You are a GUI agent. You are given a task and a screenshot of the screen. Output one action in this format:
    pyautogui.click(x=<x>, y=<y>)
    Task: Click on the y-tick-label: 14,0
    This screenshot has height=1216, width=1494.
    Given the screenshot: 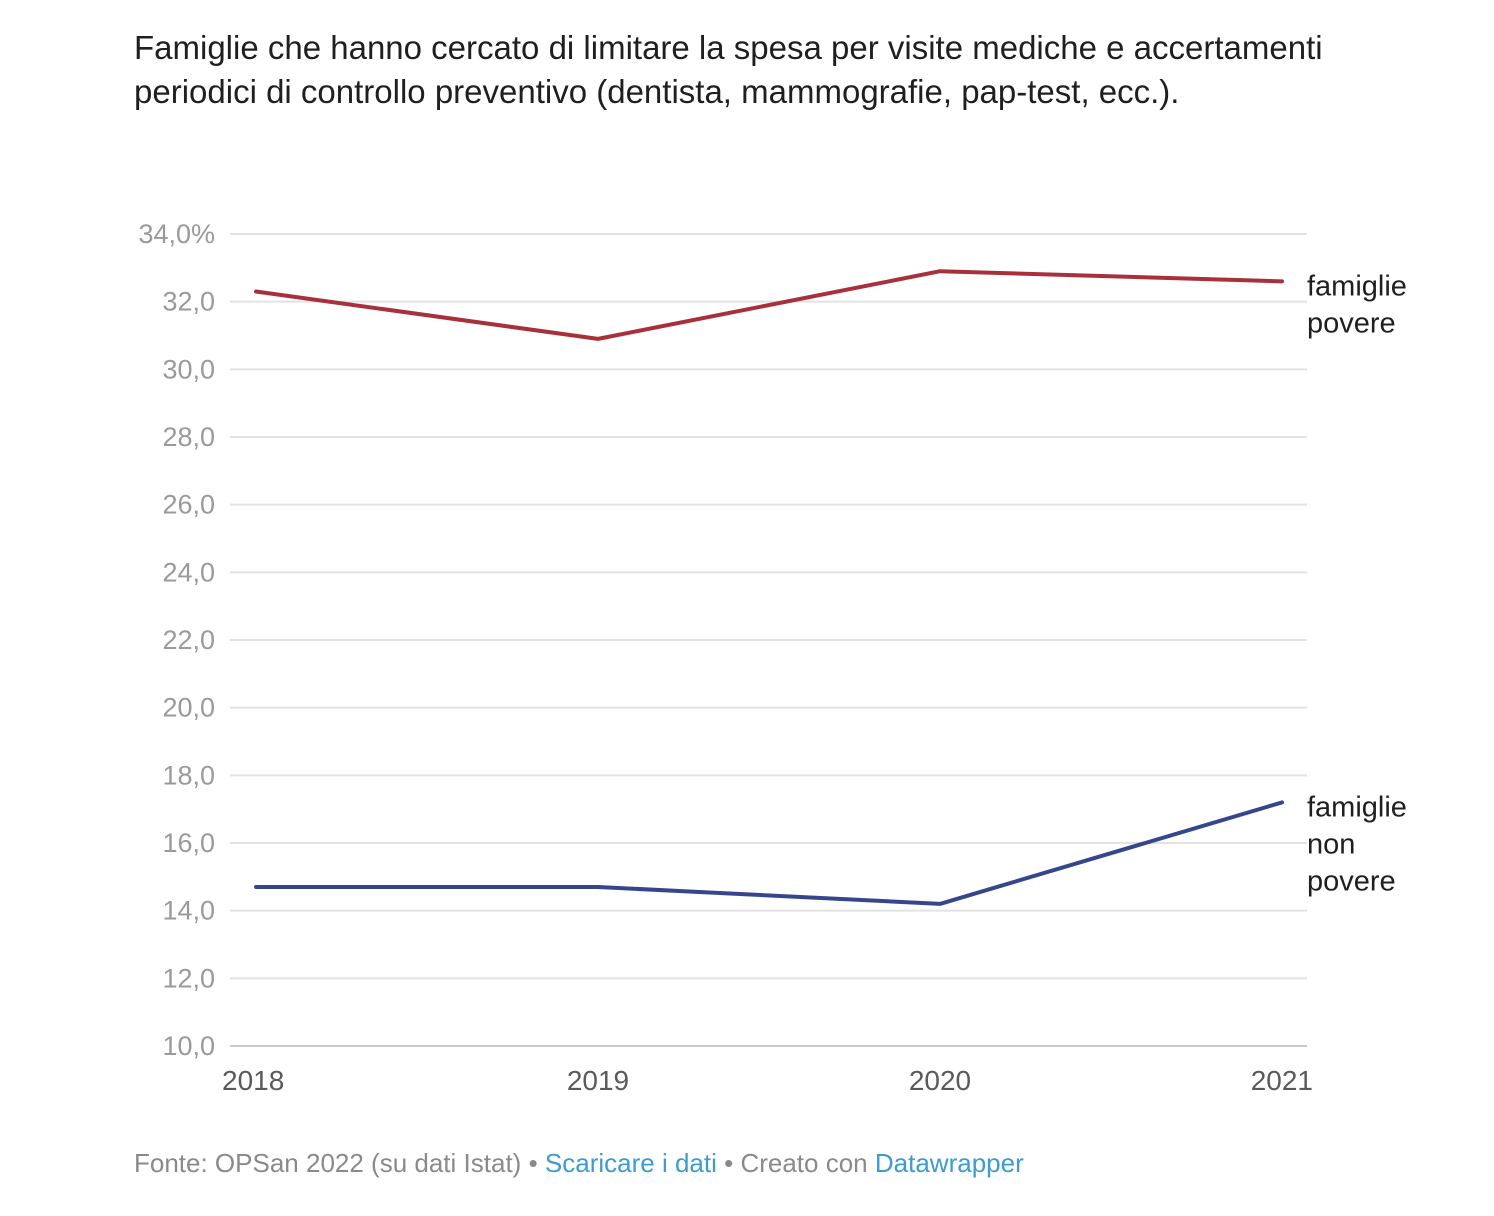 What is the action you would take?
    pyautogui.click(x=188, y=911)
    